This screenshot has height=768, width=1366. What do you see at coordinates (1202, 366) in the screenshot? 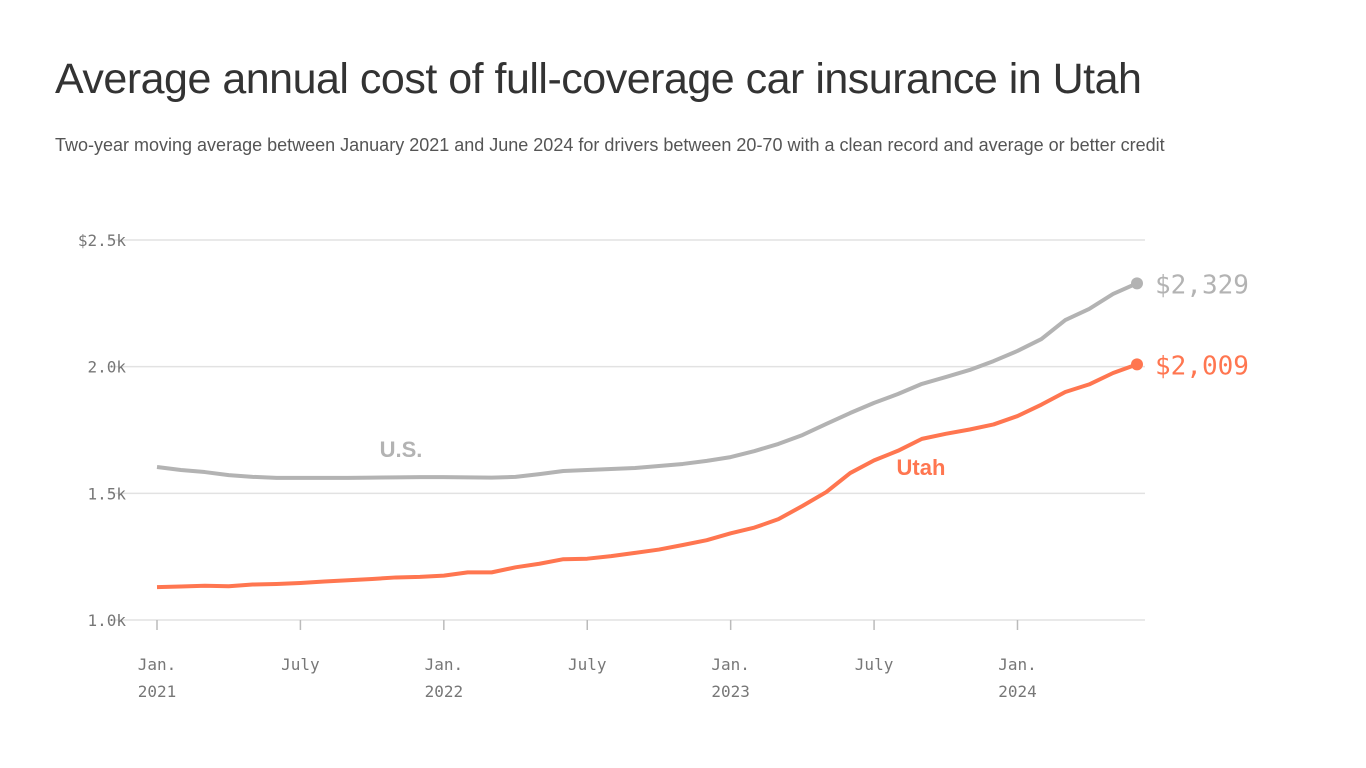
I see `end-value-label: $2,009` at bounding box center [1202, 366].